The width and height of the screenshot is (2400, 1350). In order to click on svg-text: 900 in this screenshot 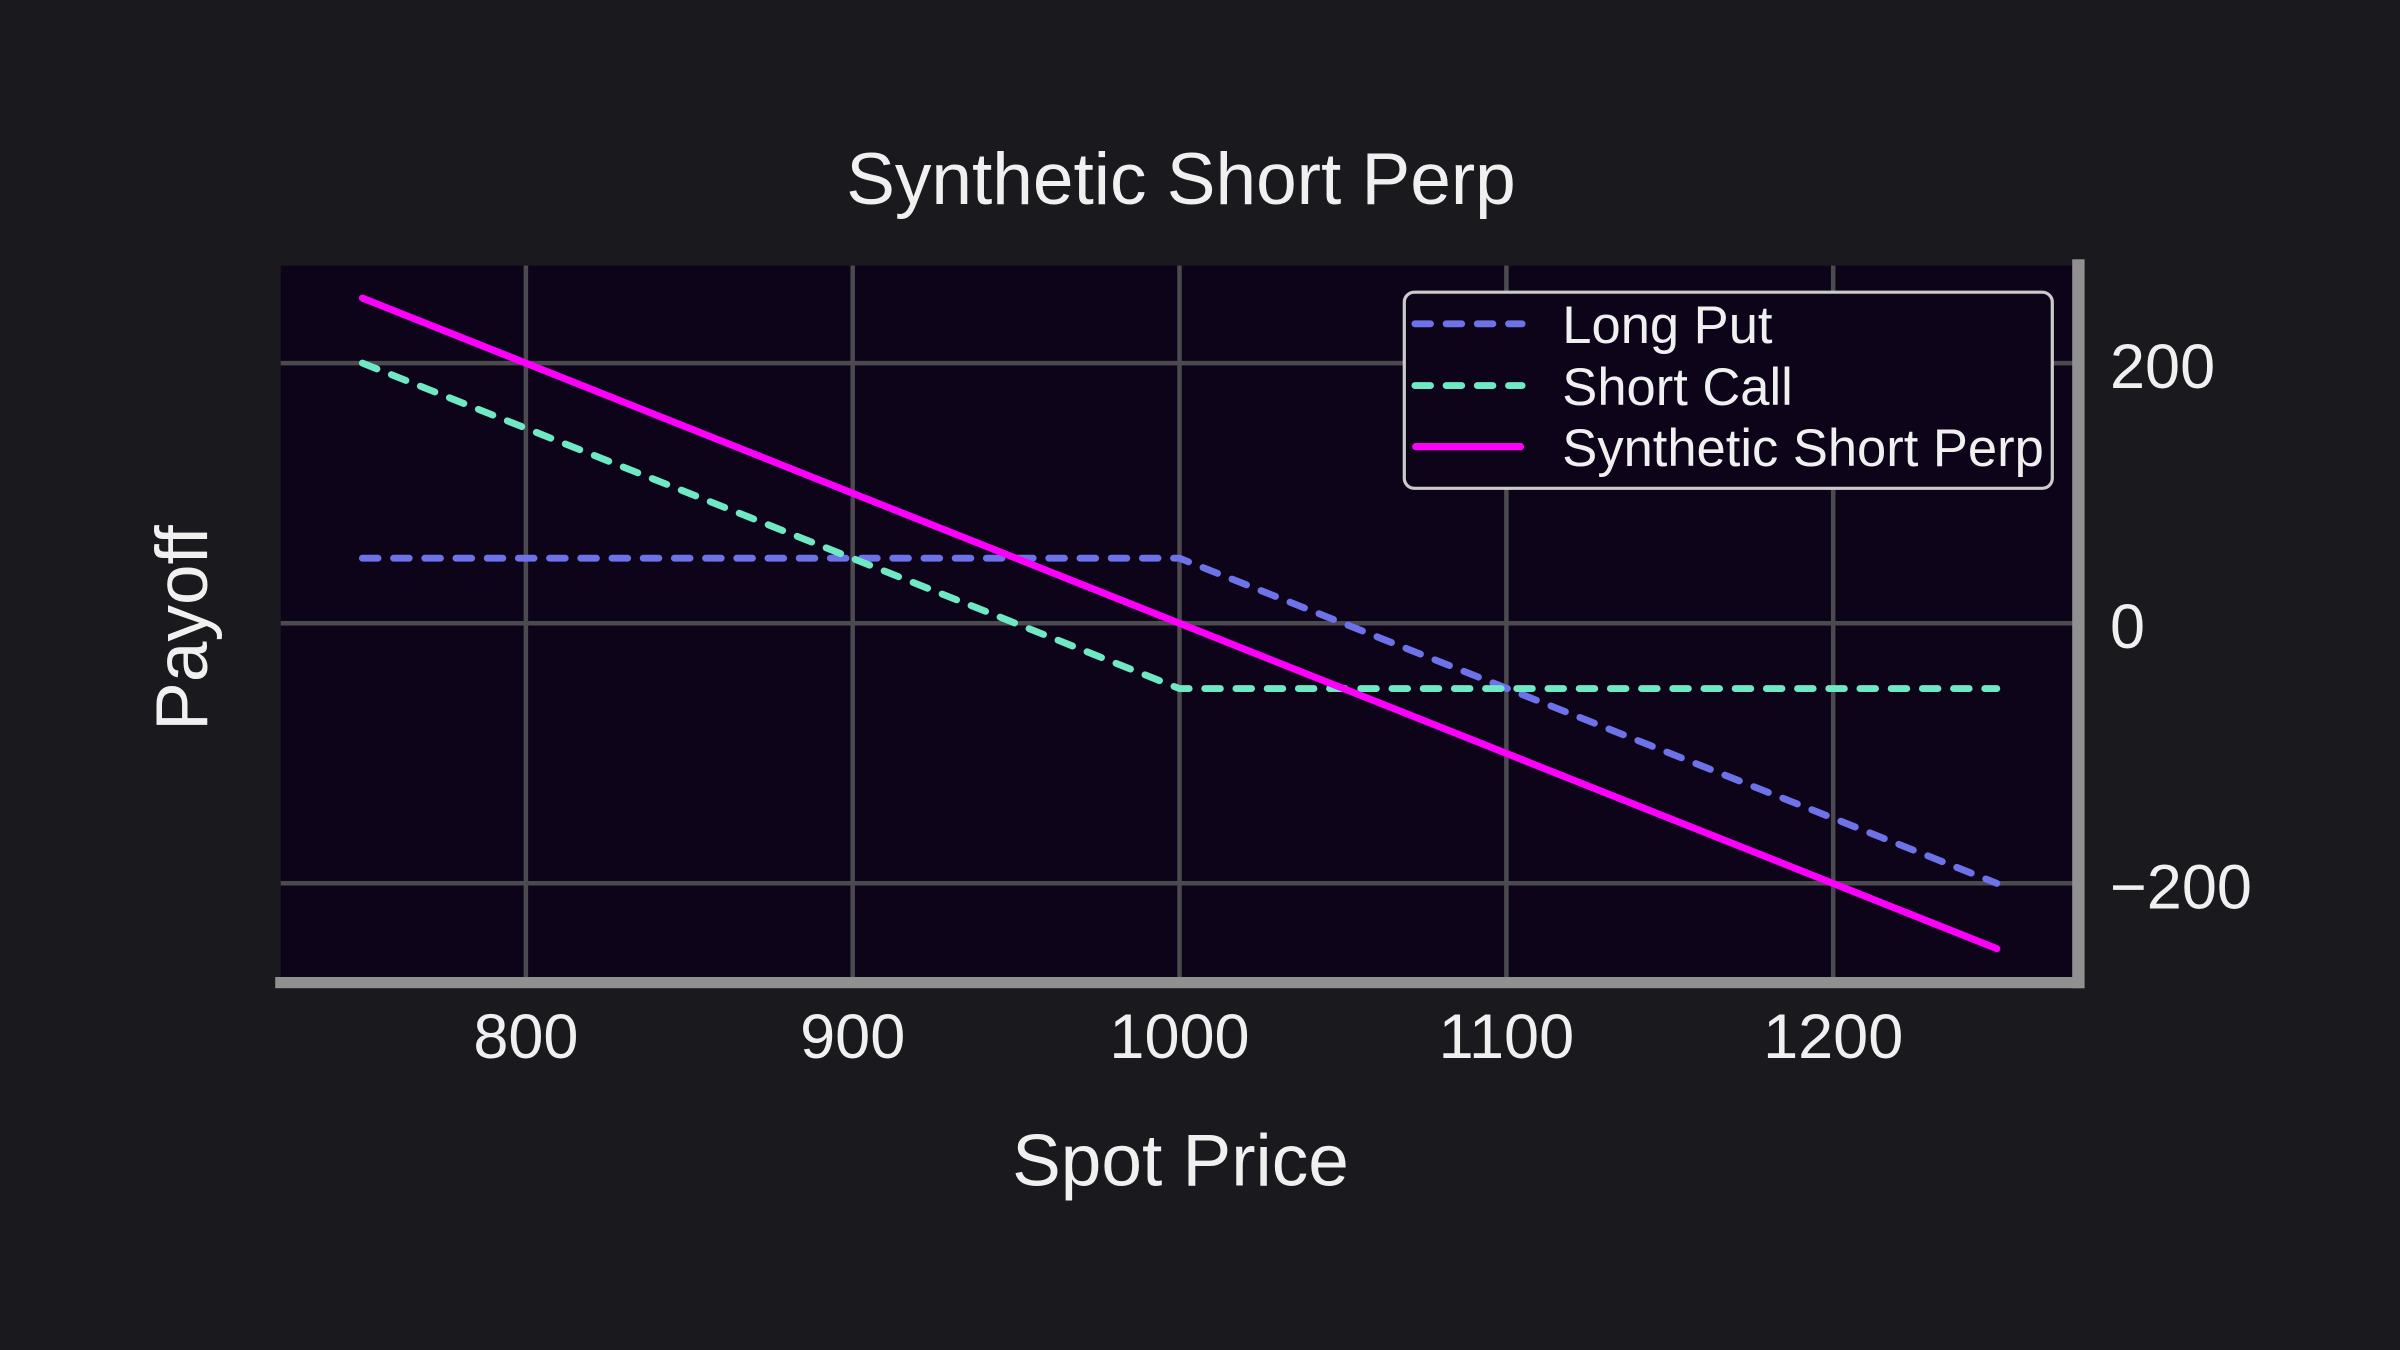, I will do `click(852, 1037)`.